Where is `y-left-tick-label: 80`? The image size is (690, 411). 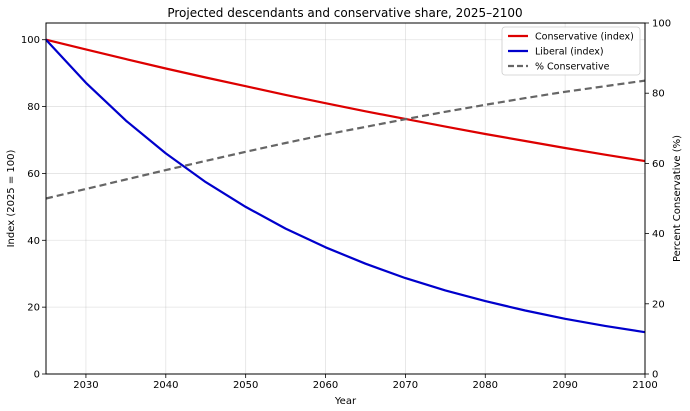 y-left-tick-label: 80 is located at coordinates (33, 107).